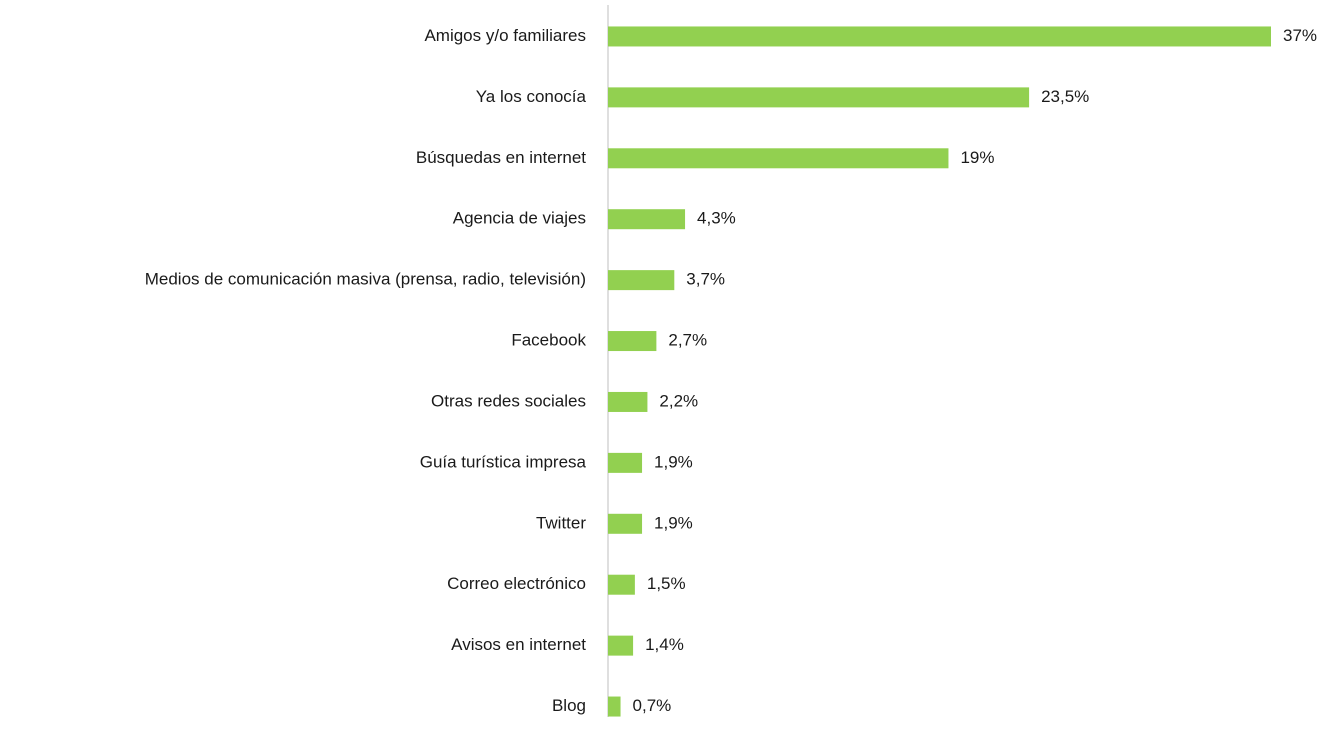  I want to click on value-label: 2,7%, so click(687, 340).